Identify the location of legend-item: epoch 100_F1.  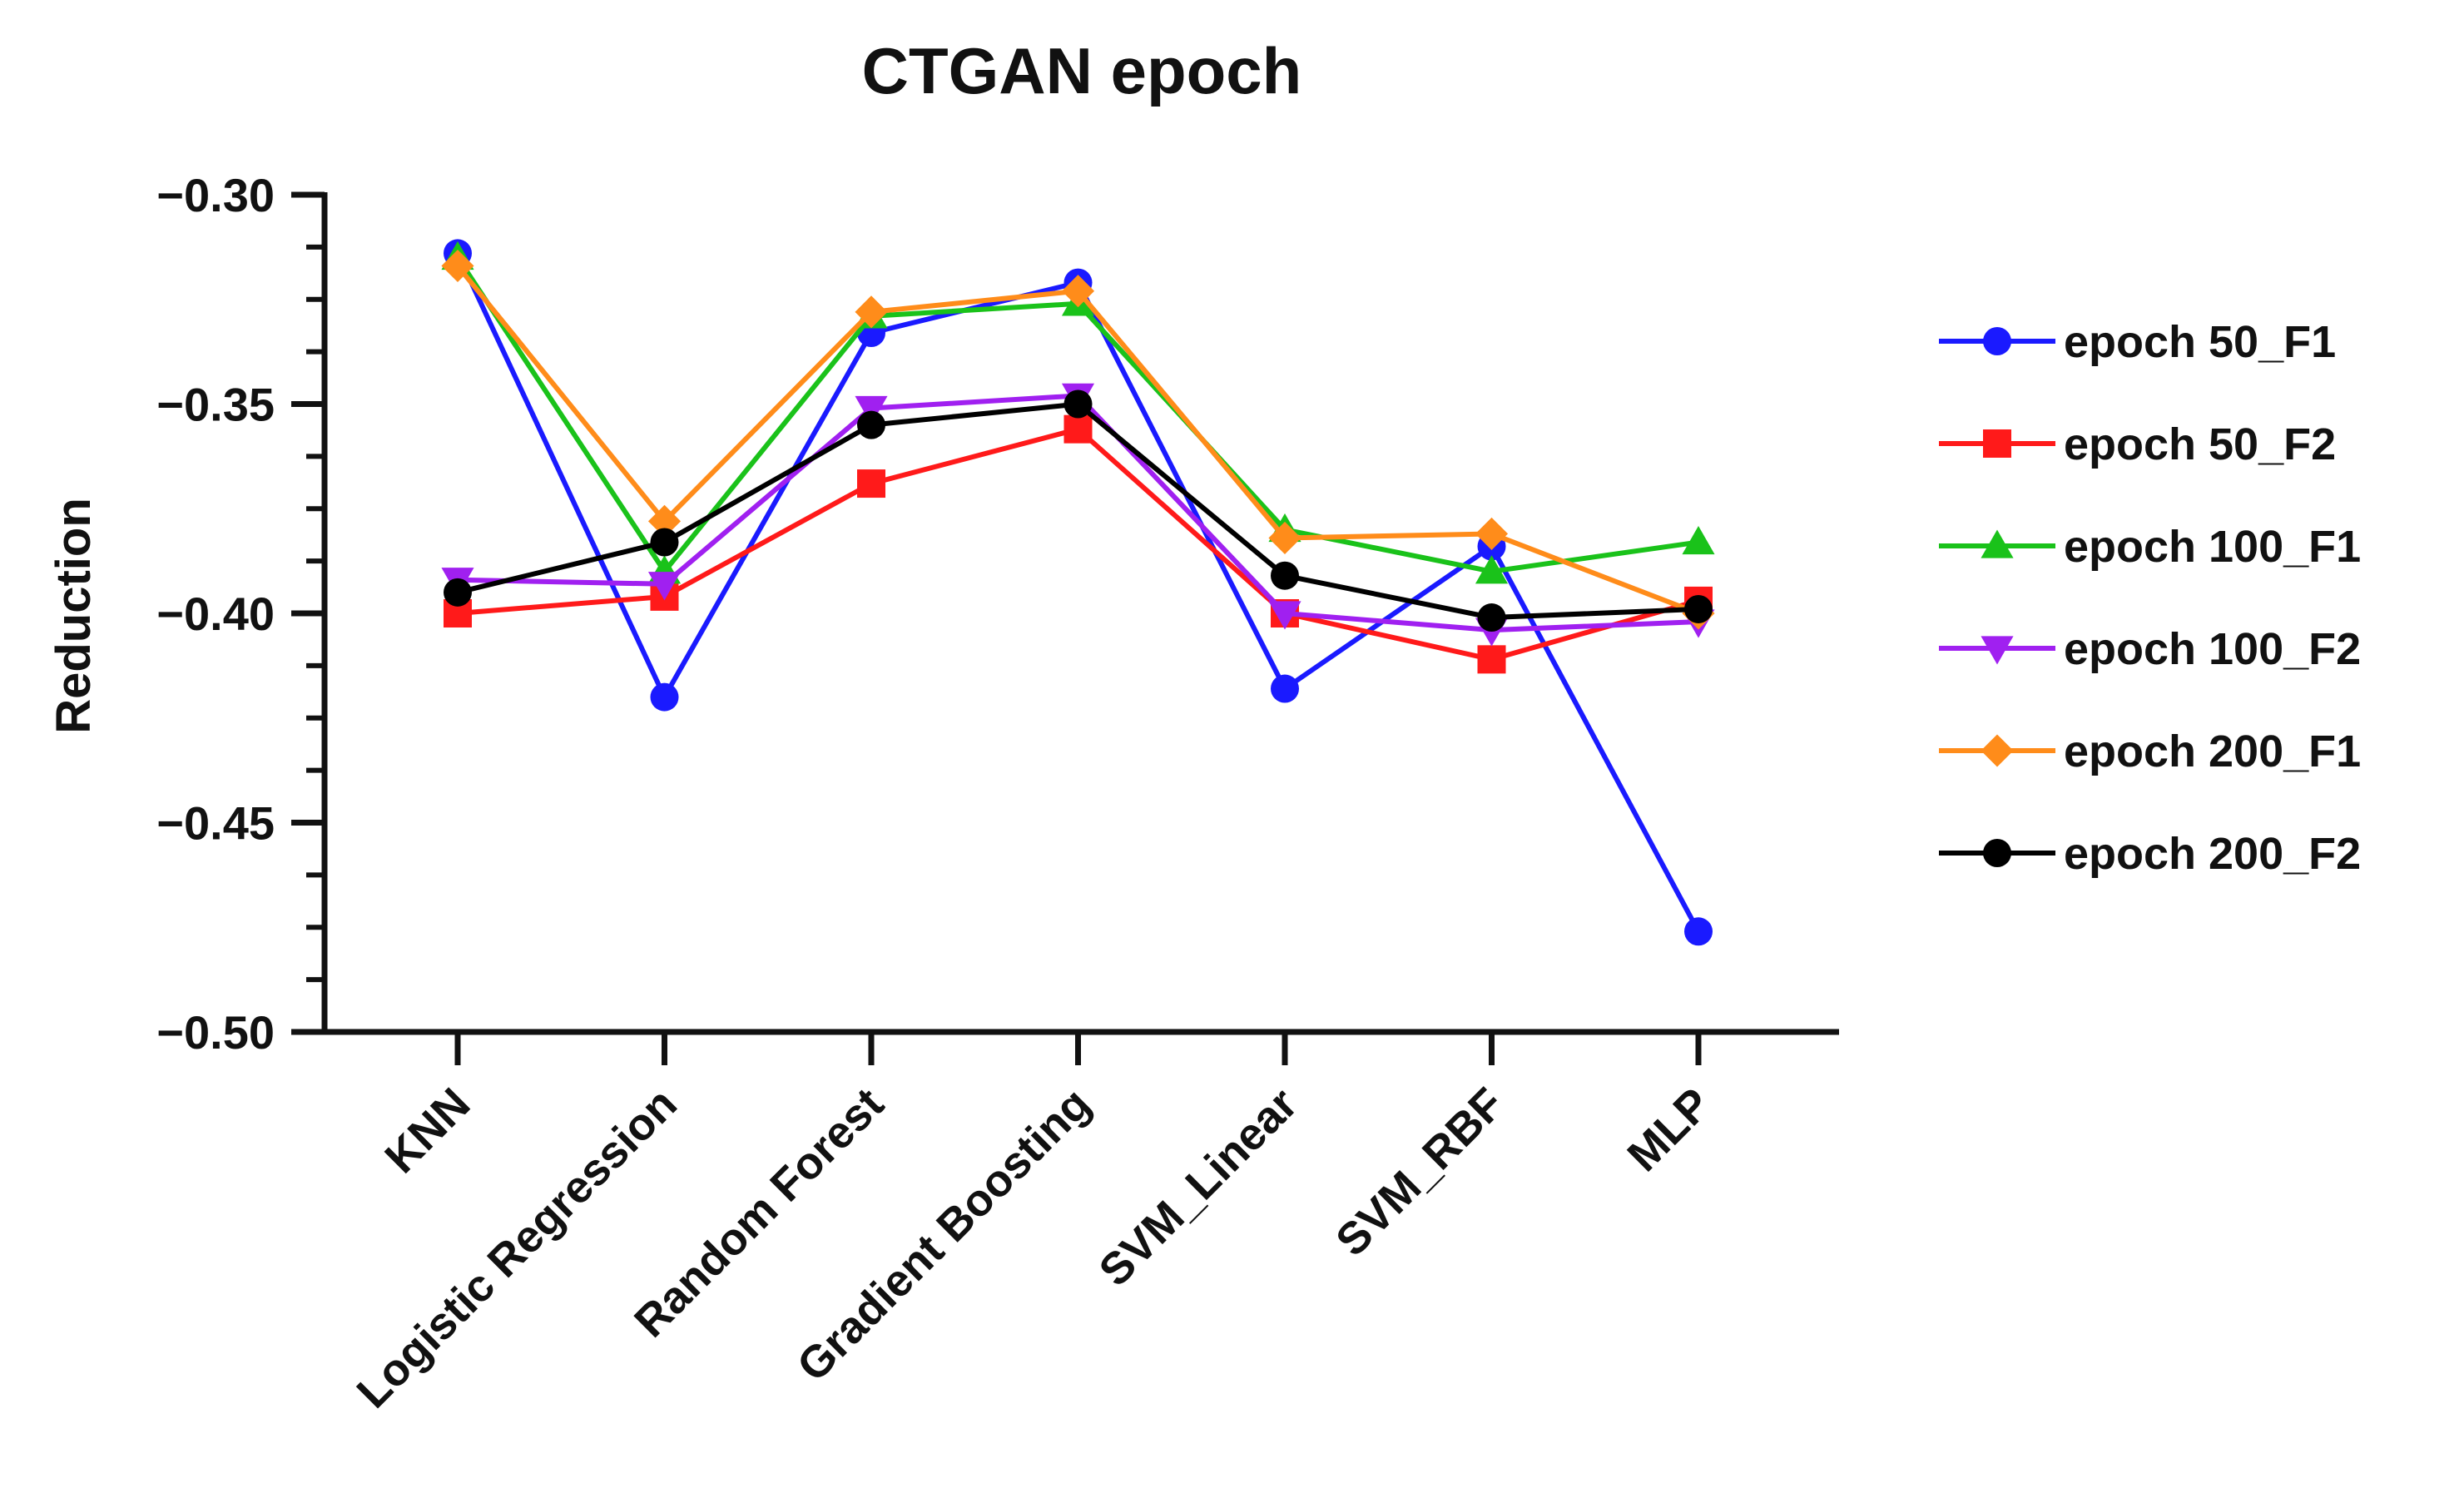
(2150, 547).